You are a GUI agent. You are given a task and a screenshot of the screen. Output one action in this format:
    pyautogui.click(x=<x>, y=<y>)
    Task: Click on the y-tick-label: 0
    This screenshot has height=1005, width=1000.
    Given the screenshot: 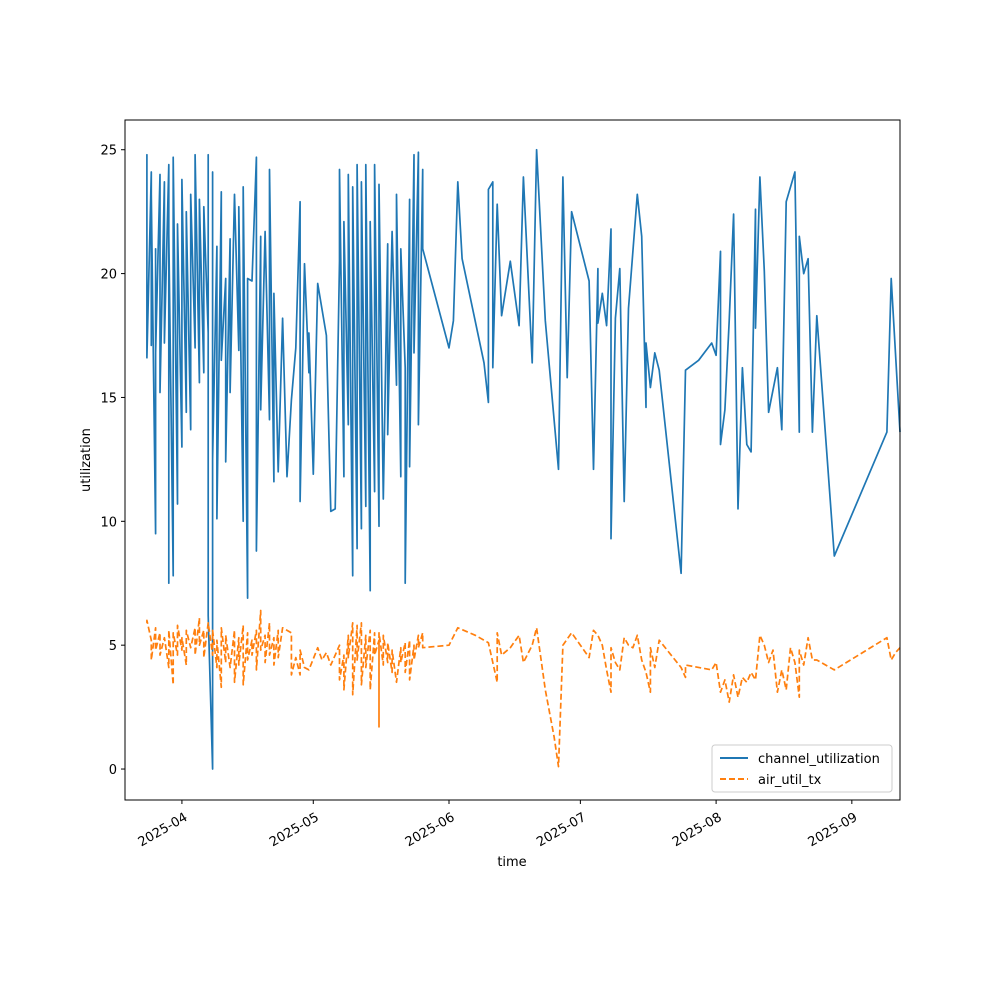 What is the action you would take?
    pyautogui.click(x=113, y=770)
    